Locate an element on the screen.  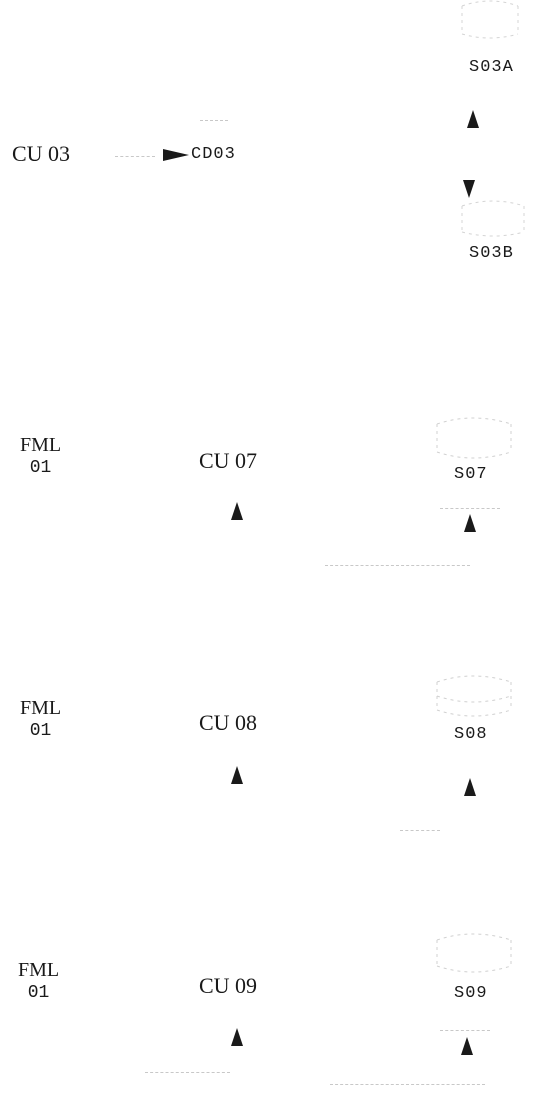
node-s03b-label: S03B is located at coordinates (491, 253).